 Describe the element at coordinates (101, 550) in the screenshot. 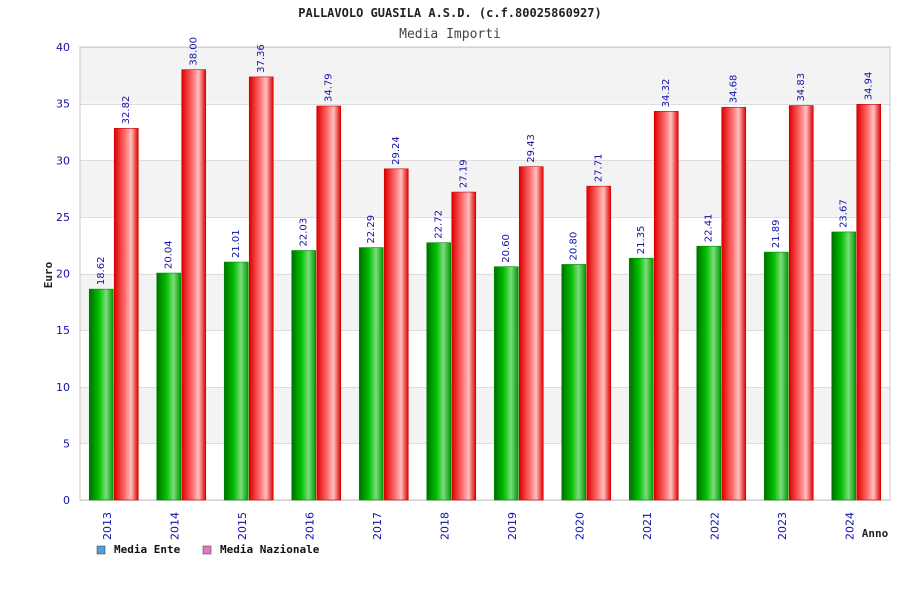

I see `legend-swatch-media-ente` at that location.